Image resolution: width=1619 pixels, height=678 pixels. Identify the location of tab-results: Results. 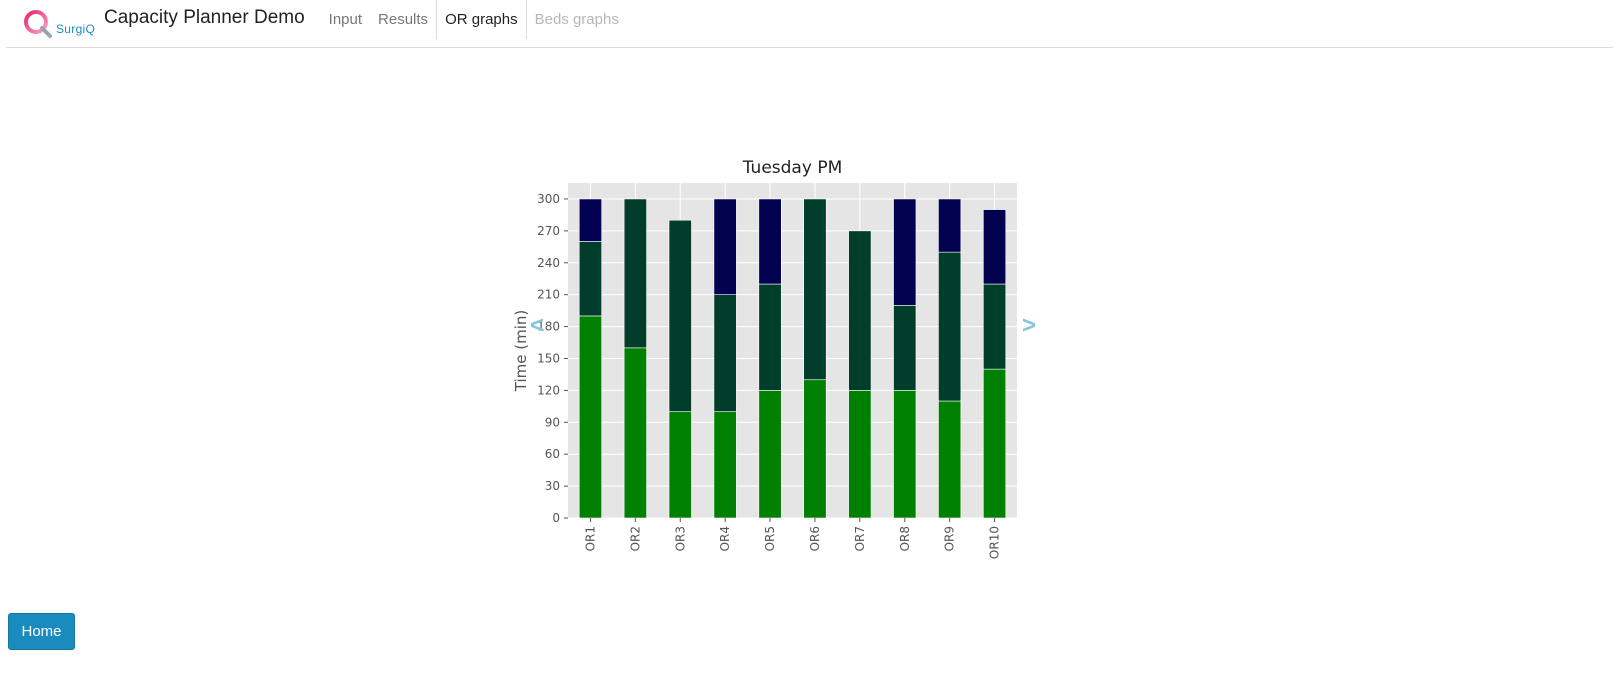
(403, 19).